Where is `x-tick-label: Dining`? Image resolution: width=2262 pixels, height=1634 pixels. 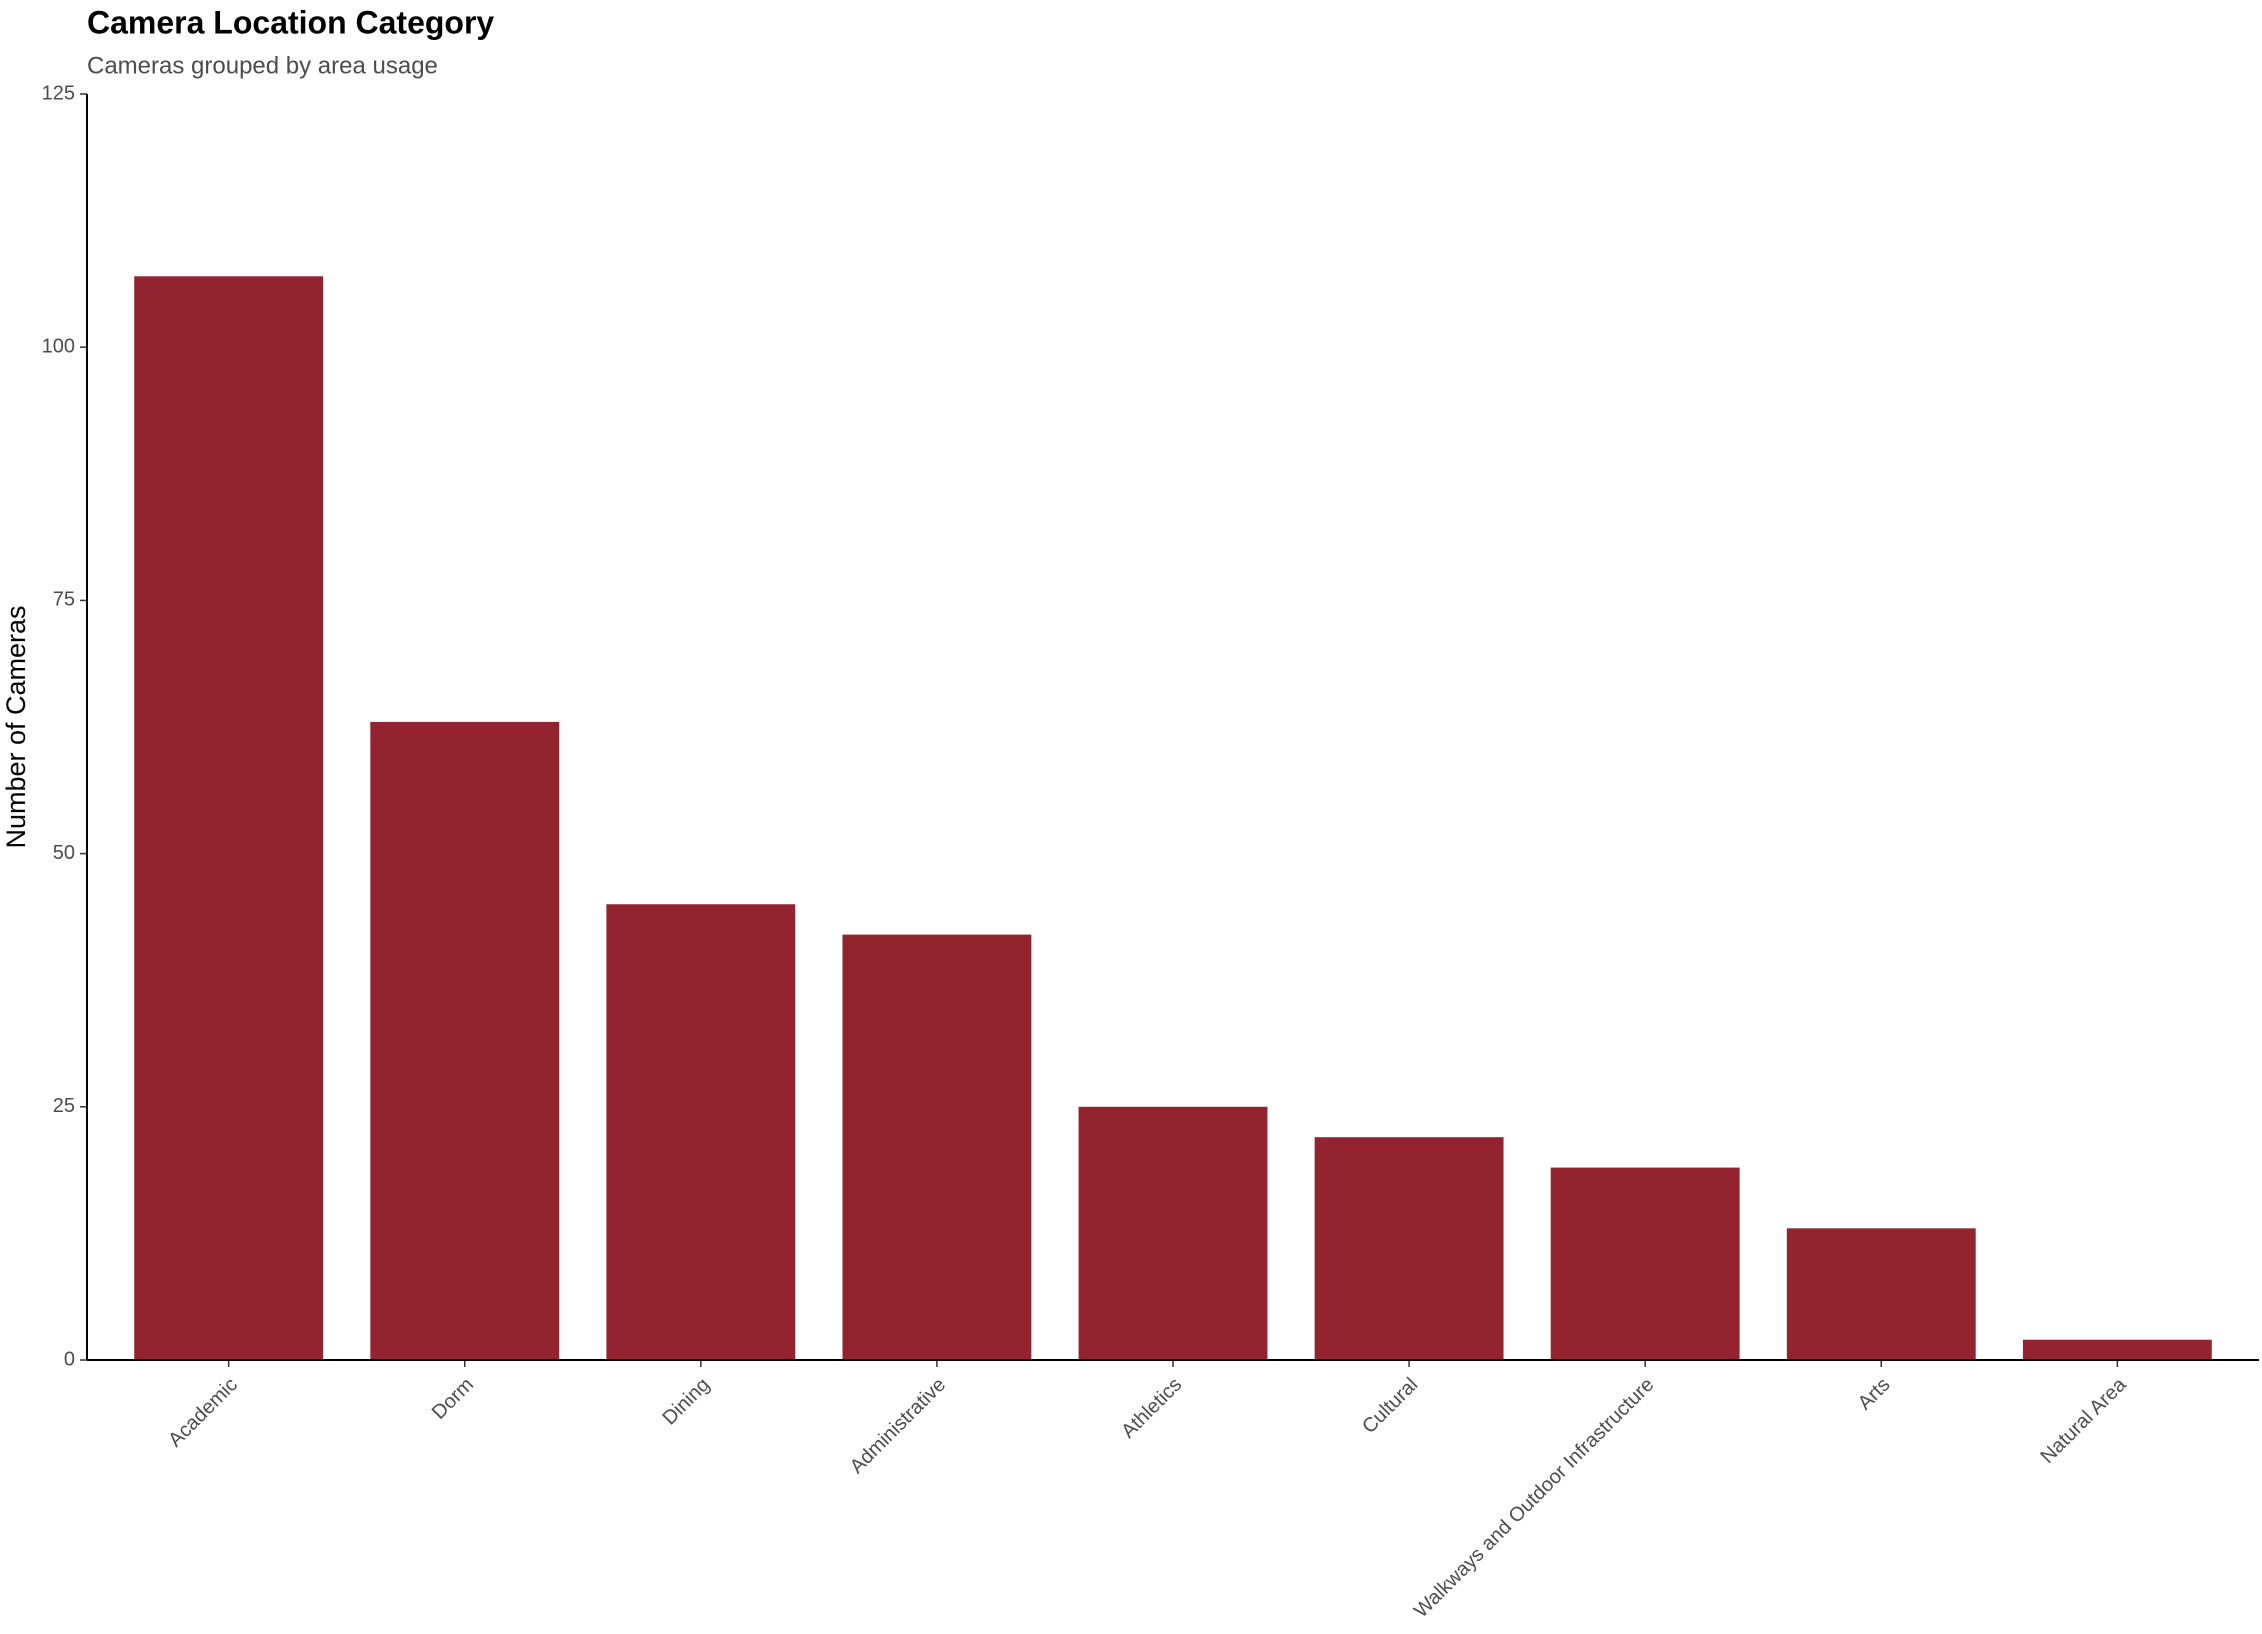 x-tick-label: Dining is located at coordinates (686, 1402).